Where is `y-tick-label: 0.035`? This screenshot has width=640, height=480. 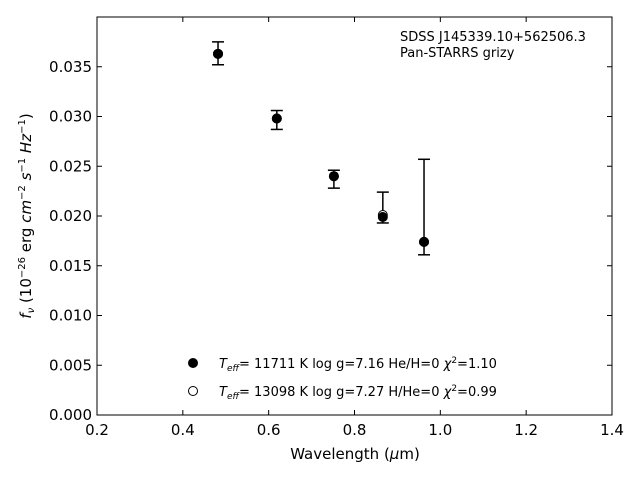
y-tick-label: 0.035 is located at coordinates (70, 67).